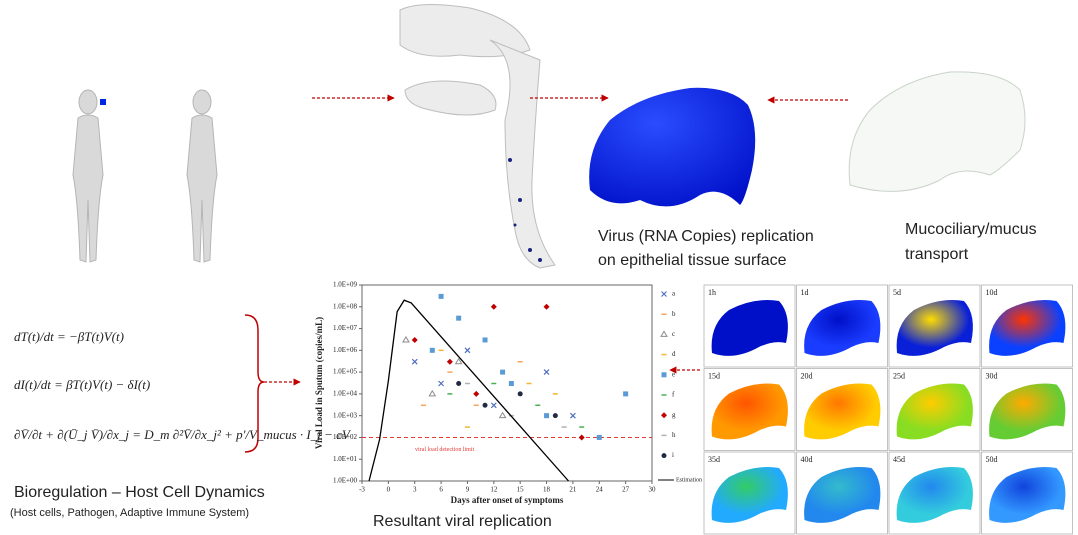 The width and height of the screenshot is (1078, 535). Describe the element at coordinates (899, 459) in the screenshot. I see `heatmap-label: 45d` at that location.